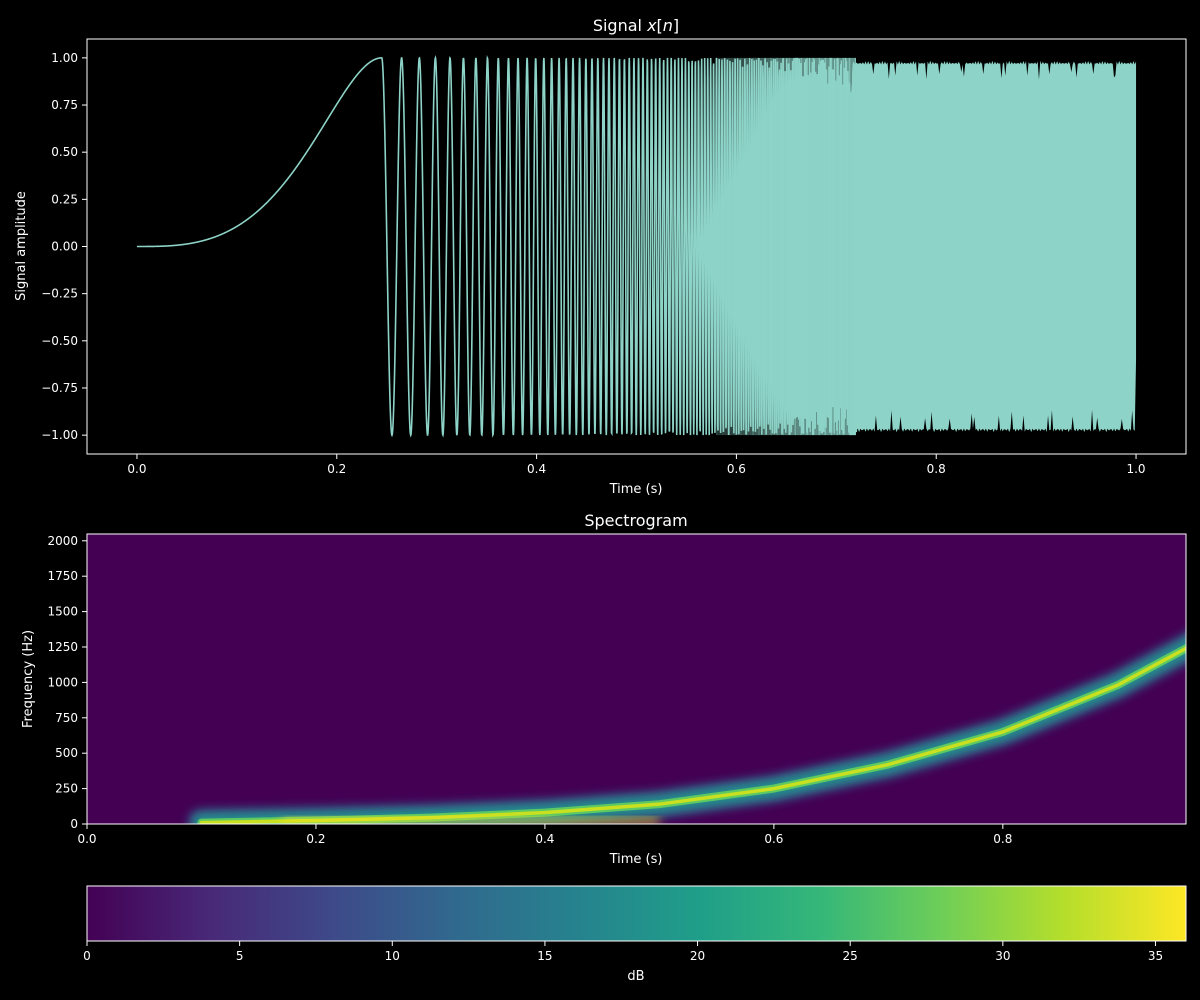 Image resolution: width=1200 pixels, height=1000 pixels. What do you see at coordinates (87, 956) in the screenshot?
I see `colorbar-tick-label: 0` at bounding box center [87, 956].